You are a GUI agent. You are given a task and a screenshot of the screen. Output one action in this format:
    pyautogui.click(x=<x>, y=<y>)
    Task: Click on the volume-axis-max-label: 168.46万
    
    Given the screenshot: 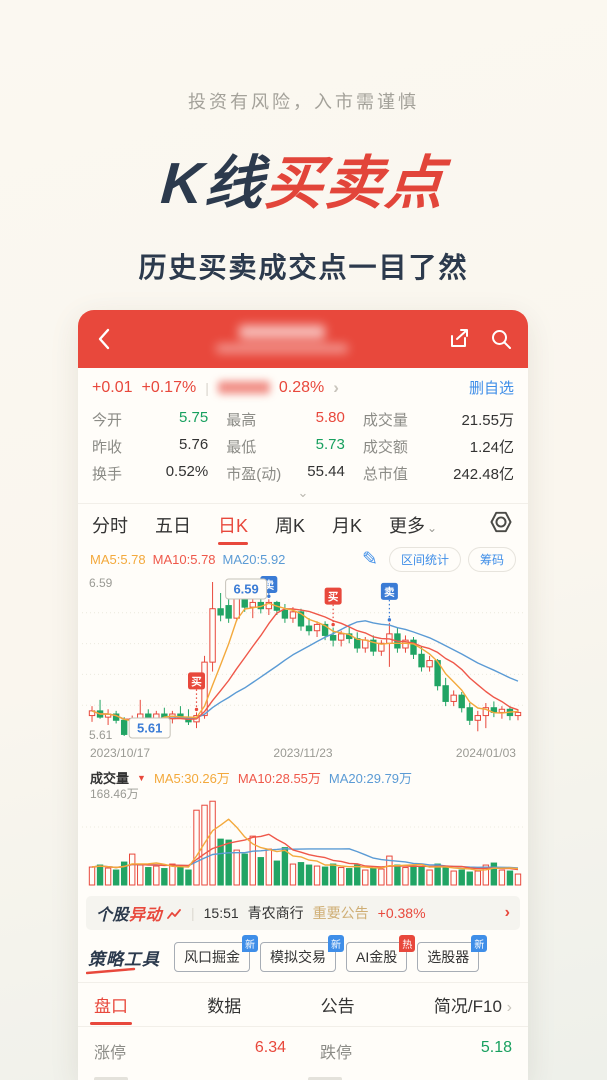 What is the action you would take?
    pyautogui.click(x=114, y=794)
    